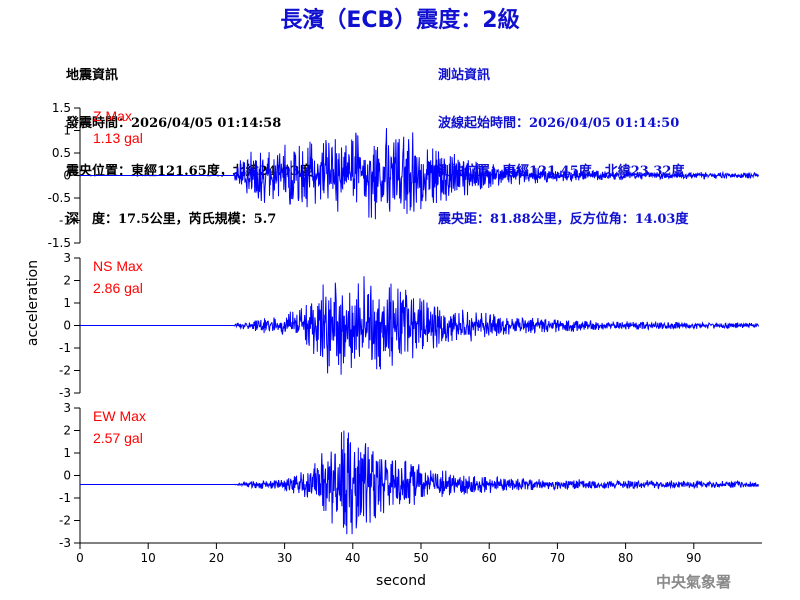 Image resolution: width=800 pixels, height=600 pixels. I want to click on component-max-value: 1.13 gal, so click(118, 138).